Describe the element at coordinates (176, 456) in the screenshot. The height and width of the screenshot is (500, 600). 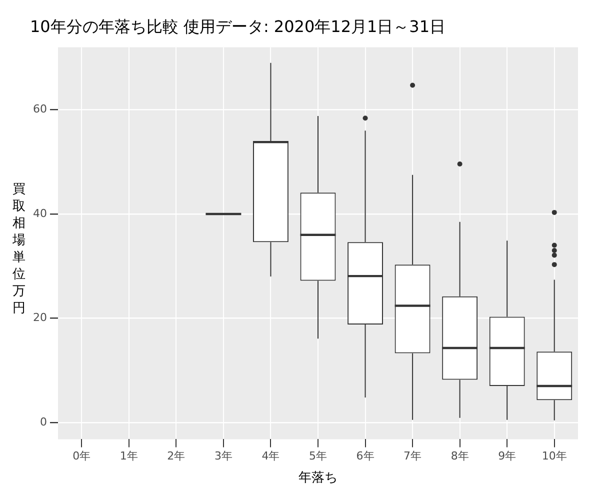
I see `x-tick-label: 2年` at that location.